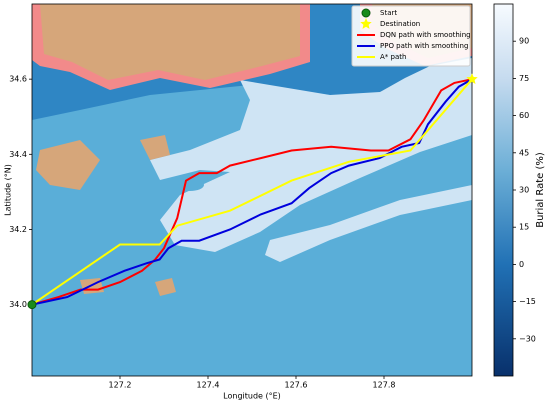 This screenshot has width=550, height=407. Describe the element at coordinates (527, 301) in the screenshot. I see `colorbar-tick-label: −15` at that location.